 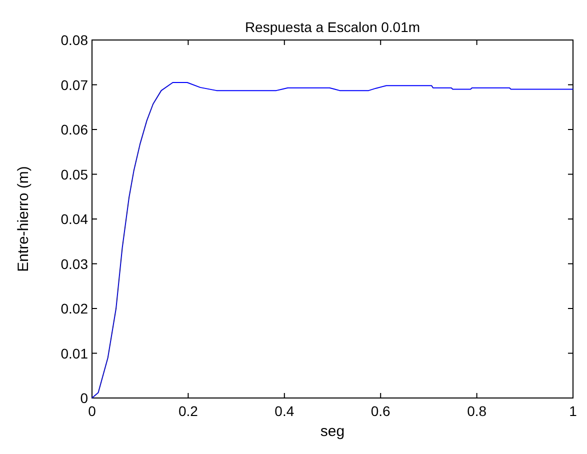 What do you see at coordinates (74, 308) in the screenshot?
I see `y-tick-label: 0.02` at bounding box center [74, 308].